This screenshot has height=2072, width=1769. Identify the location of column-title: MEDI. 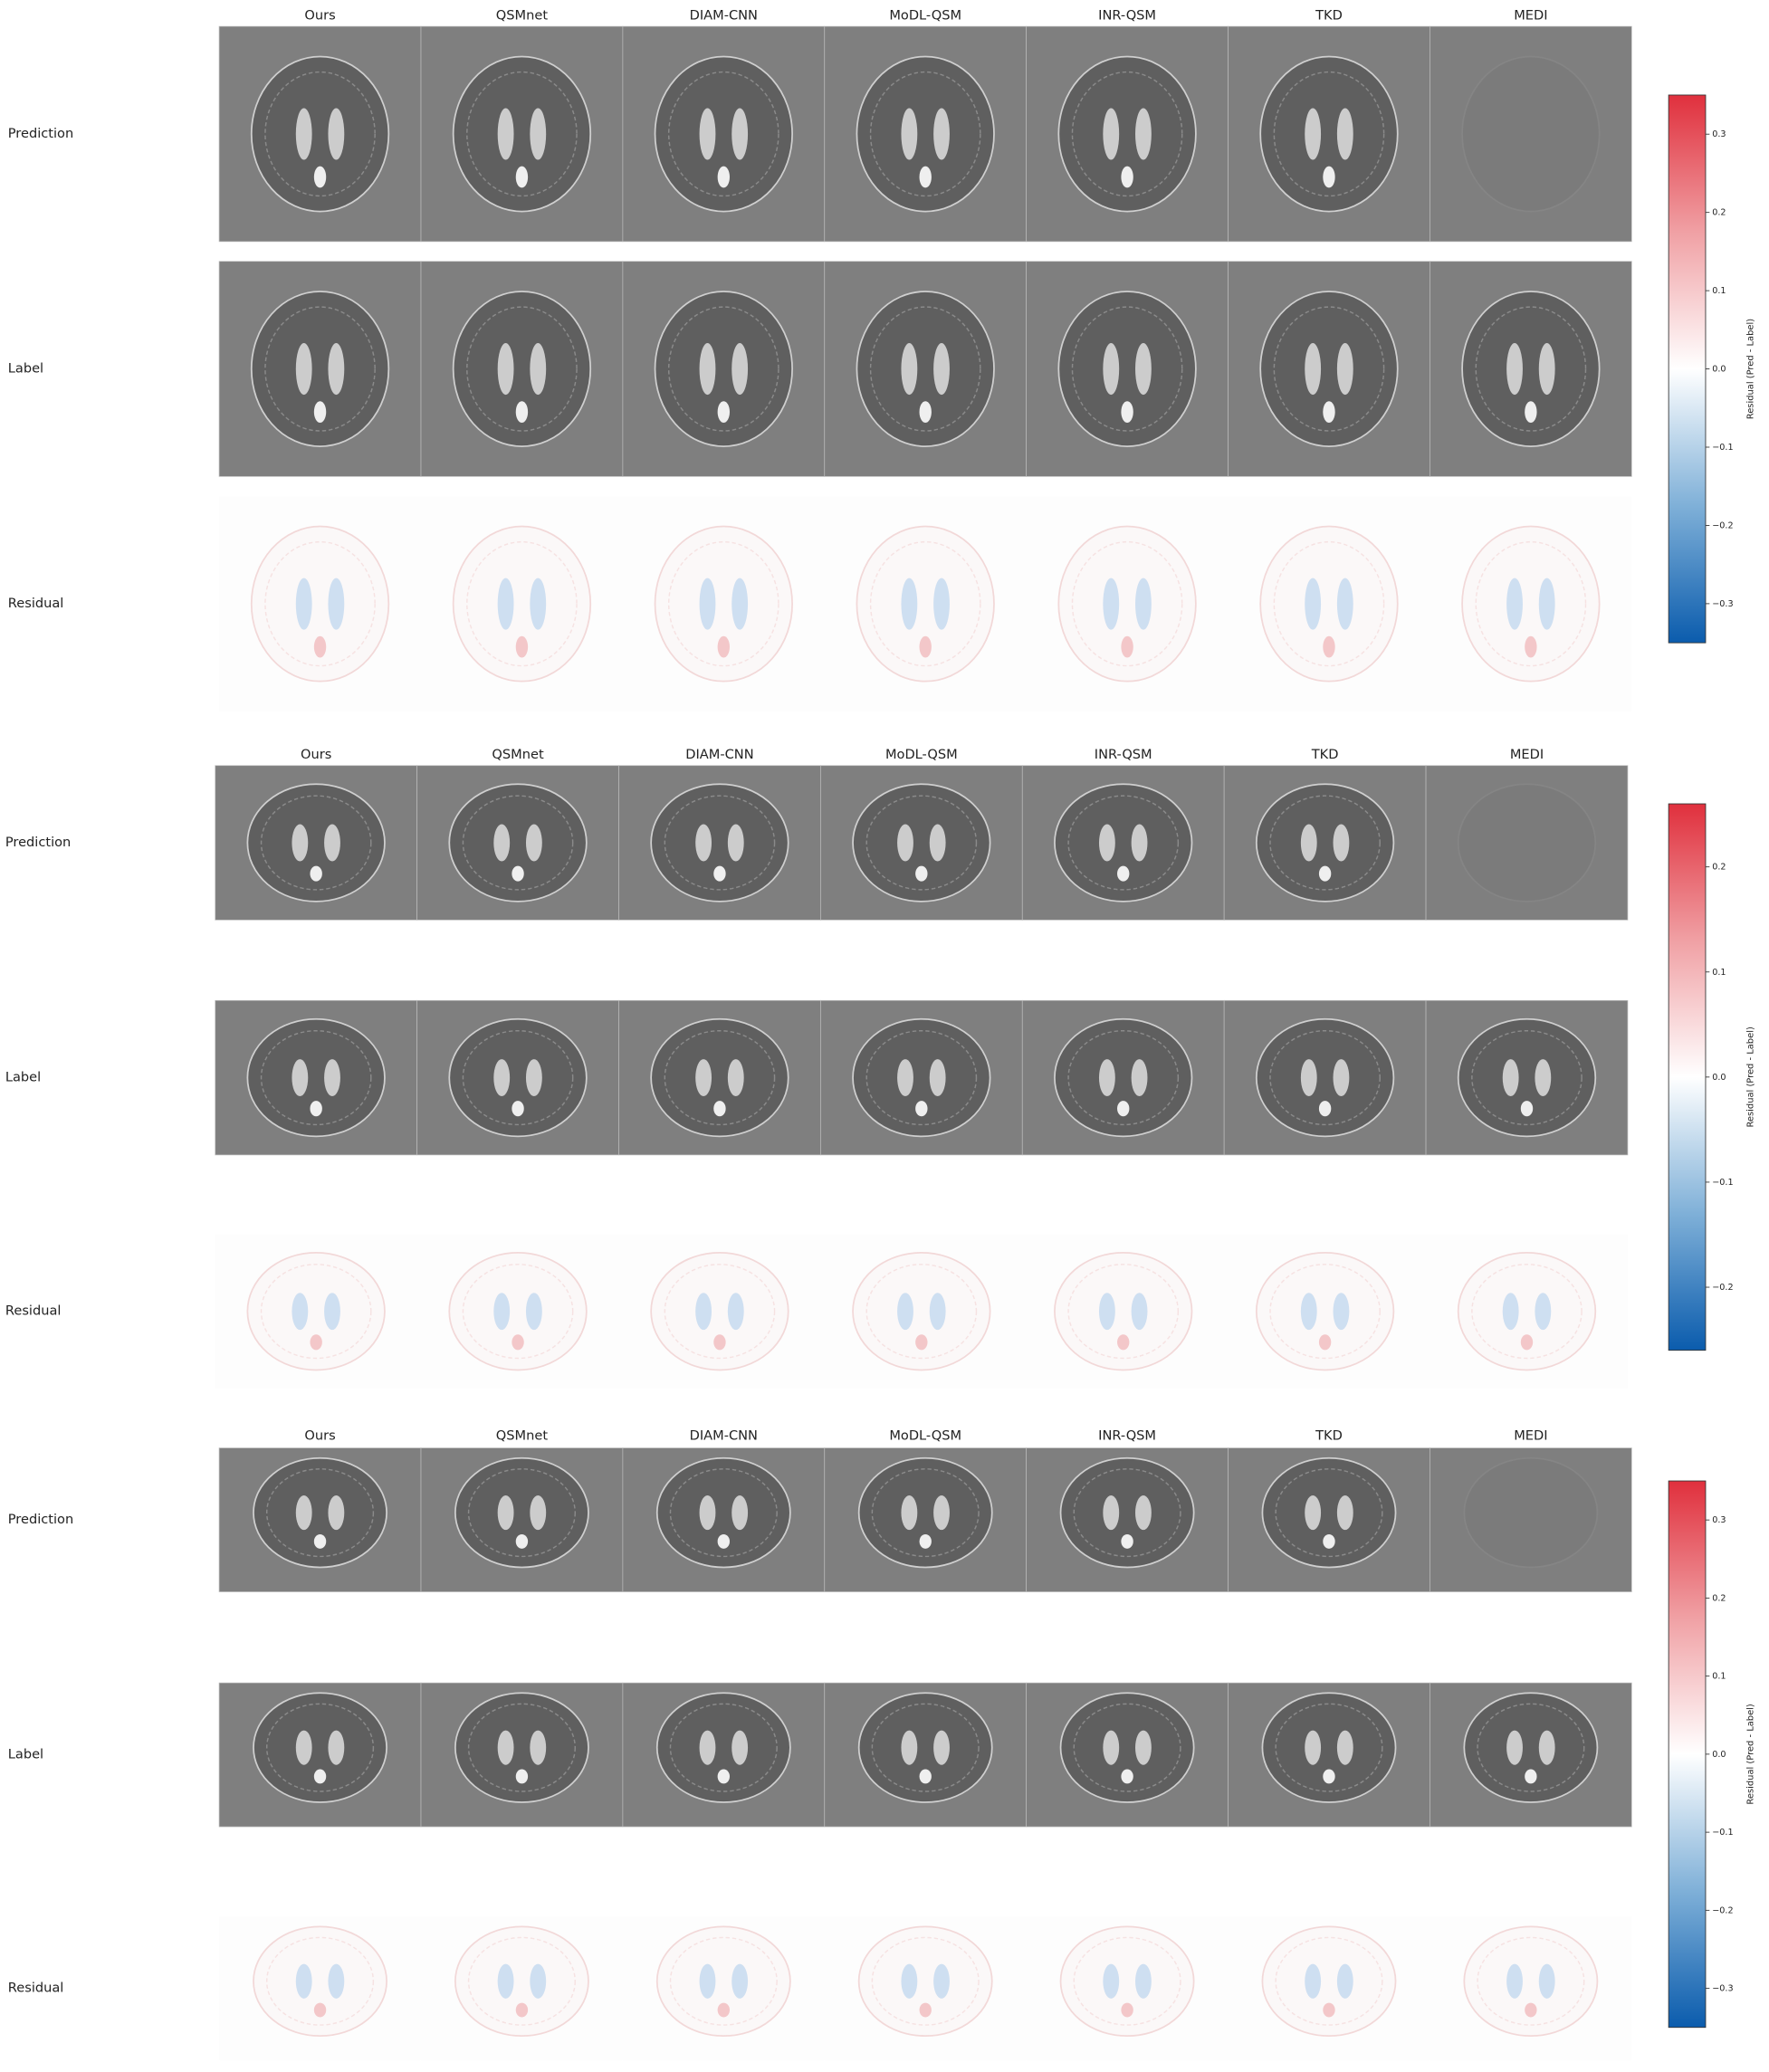
(1530, 1435).